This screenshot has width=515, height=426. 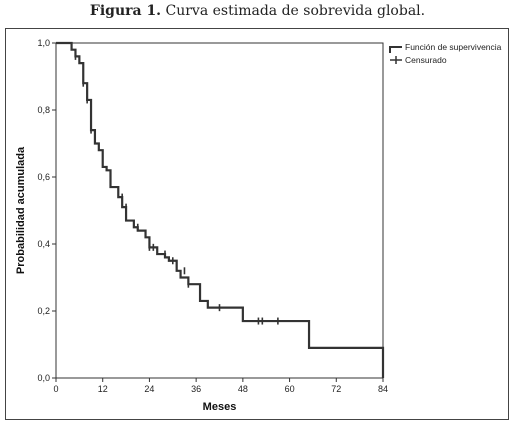 I want to click on x-tick-label: 84, so click(x=383, y=389).